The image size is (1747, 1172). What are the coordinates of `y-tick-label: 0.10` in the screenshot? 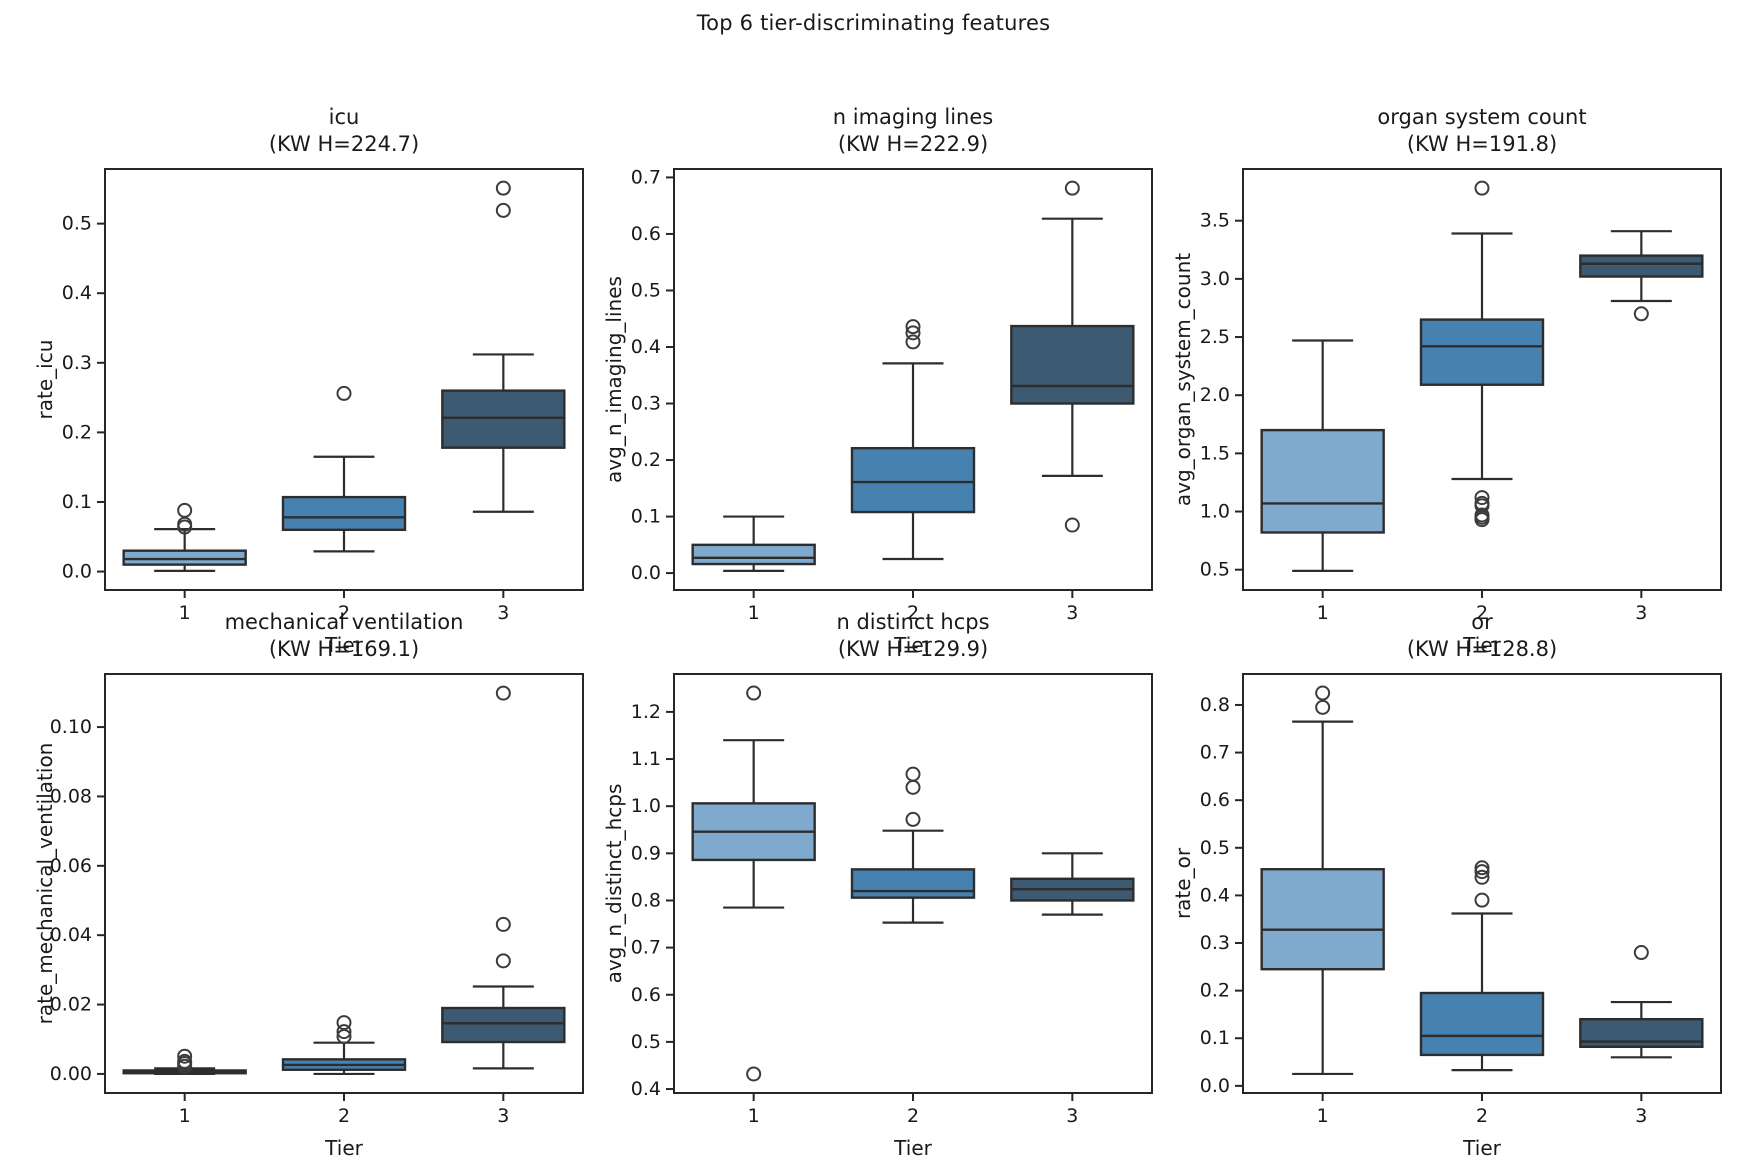 It's located at (71, 727).